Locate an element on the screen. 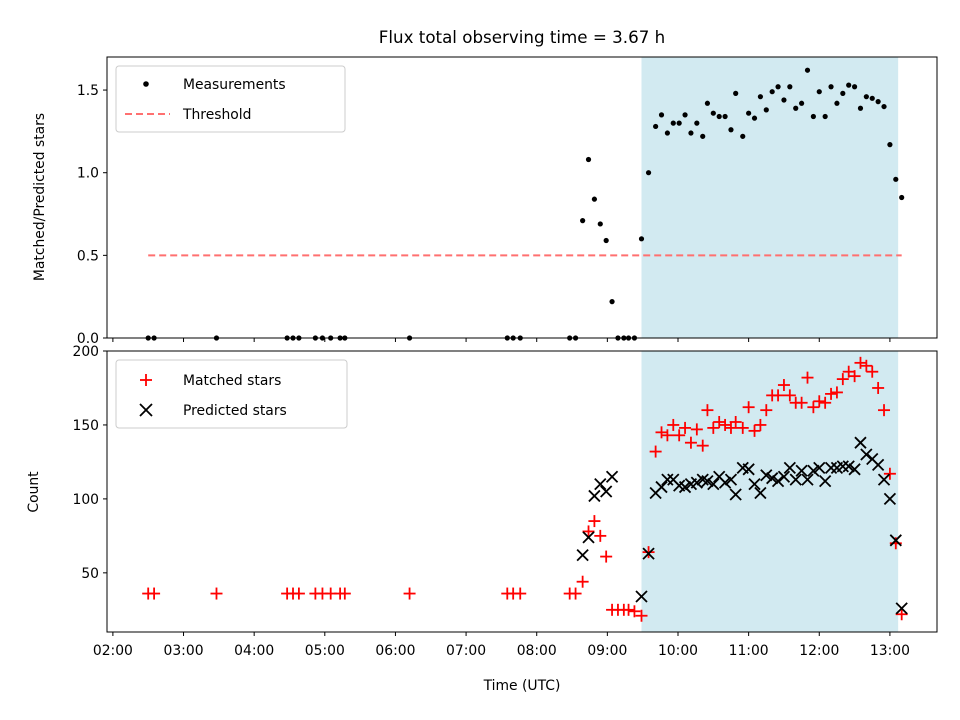 The height and width of the screenshot is (720, 960). legend-predicted-label: Predicted stars is located at coordinates (235, 411).